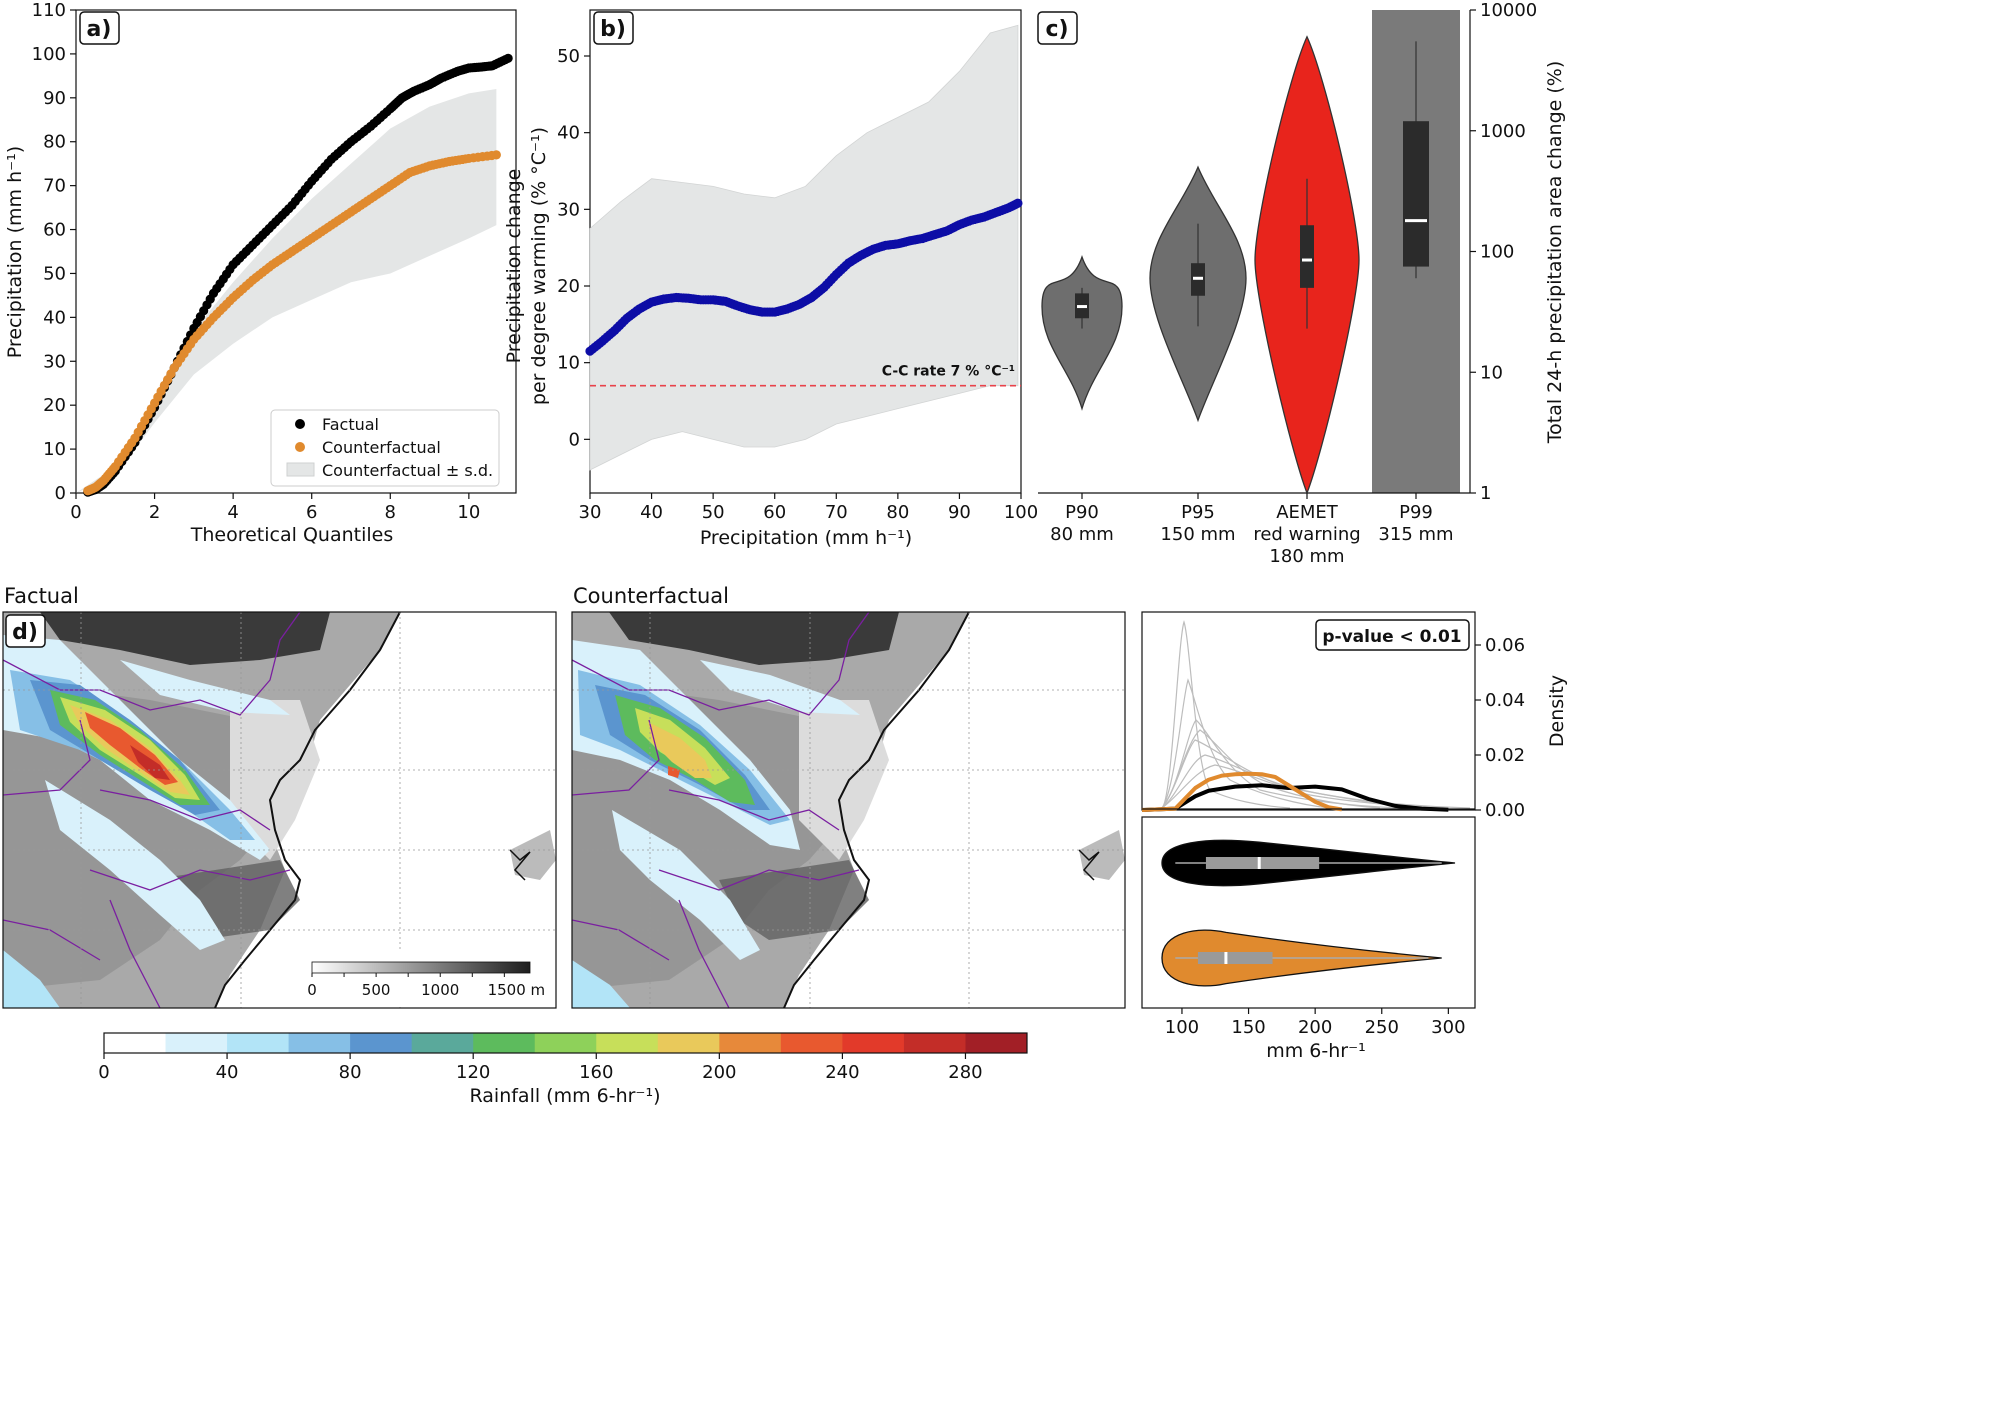 This screenshot has width=2000, height=1413. I want to click on series-point, so click(1018, 203).